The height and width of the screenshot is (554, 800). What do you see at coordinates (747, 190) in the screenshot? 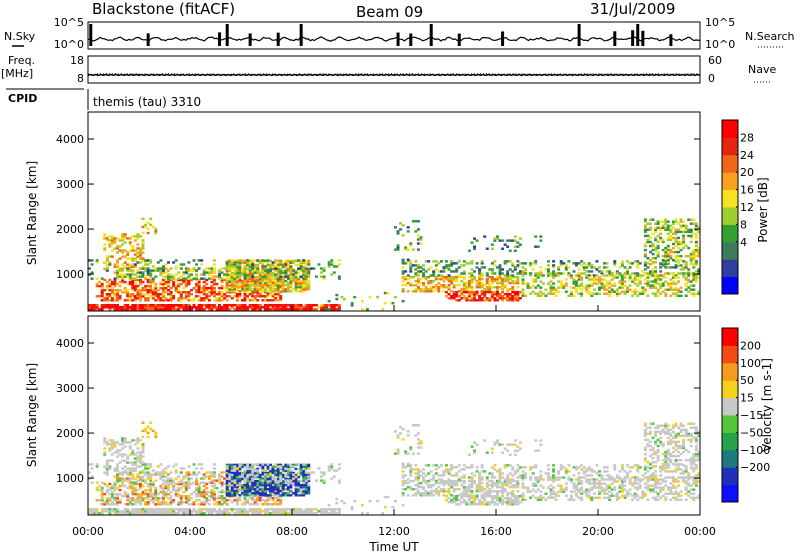
I see `colorbar-tick-label: 16` at bounding box center [747, 190].